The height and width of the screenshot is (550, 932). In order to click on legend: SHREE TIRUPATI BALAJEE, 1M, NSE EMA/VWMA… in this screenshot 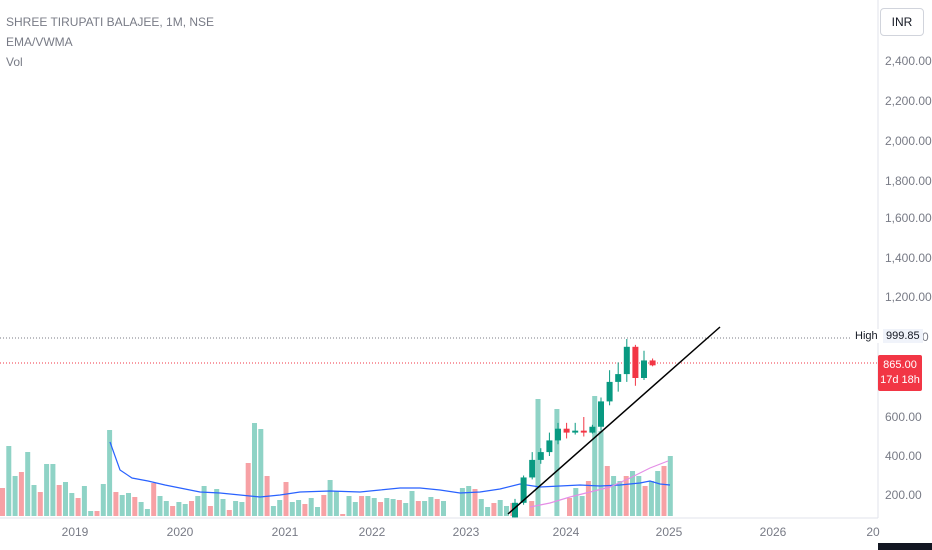, I will do `click(110, 42)`.